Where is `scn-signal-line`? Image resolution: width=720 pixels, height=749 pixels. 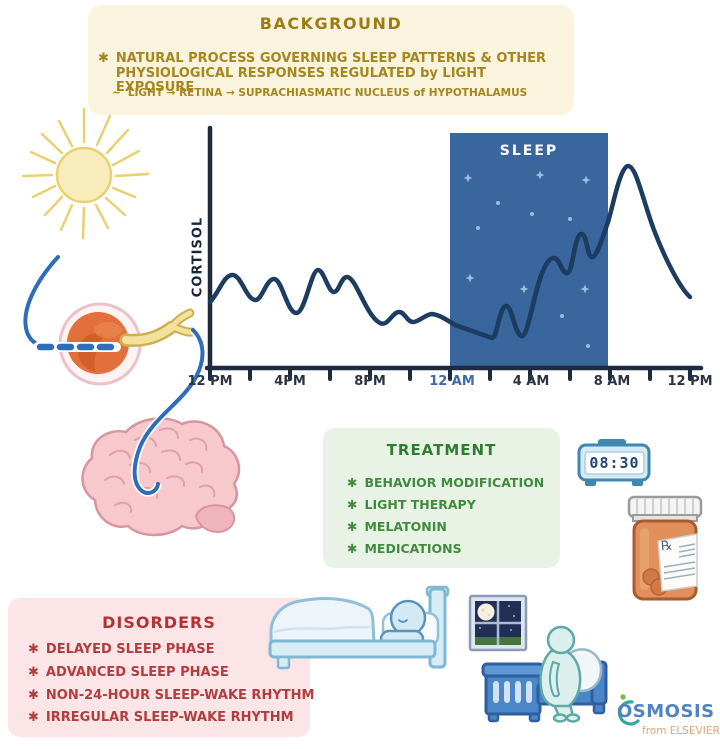
scn-signal-line is located at coordinates (168, 411).